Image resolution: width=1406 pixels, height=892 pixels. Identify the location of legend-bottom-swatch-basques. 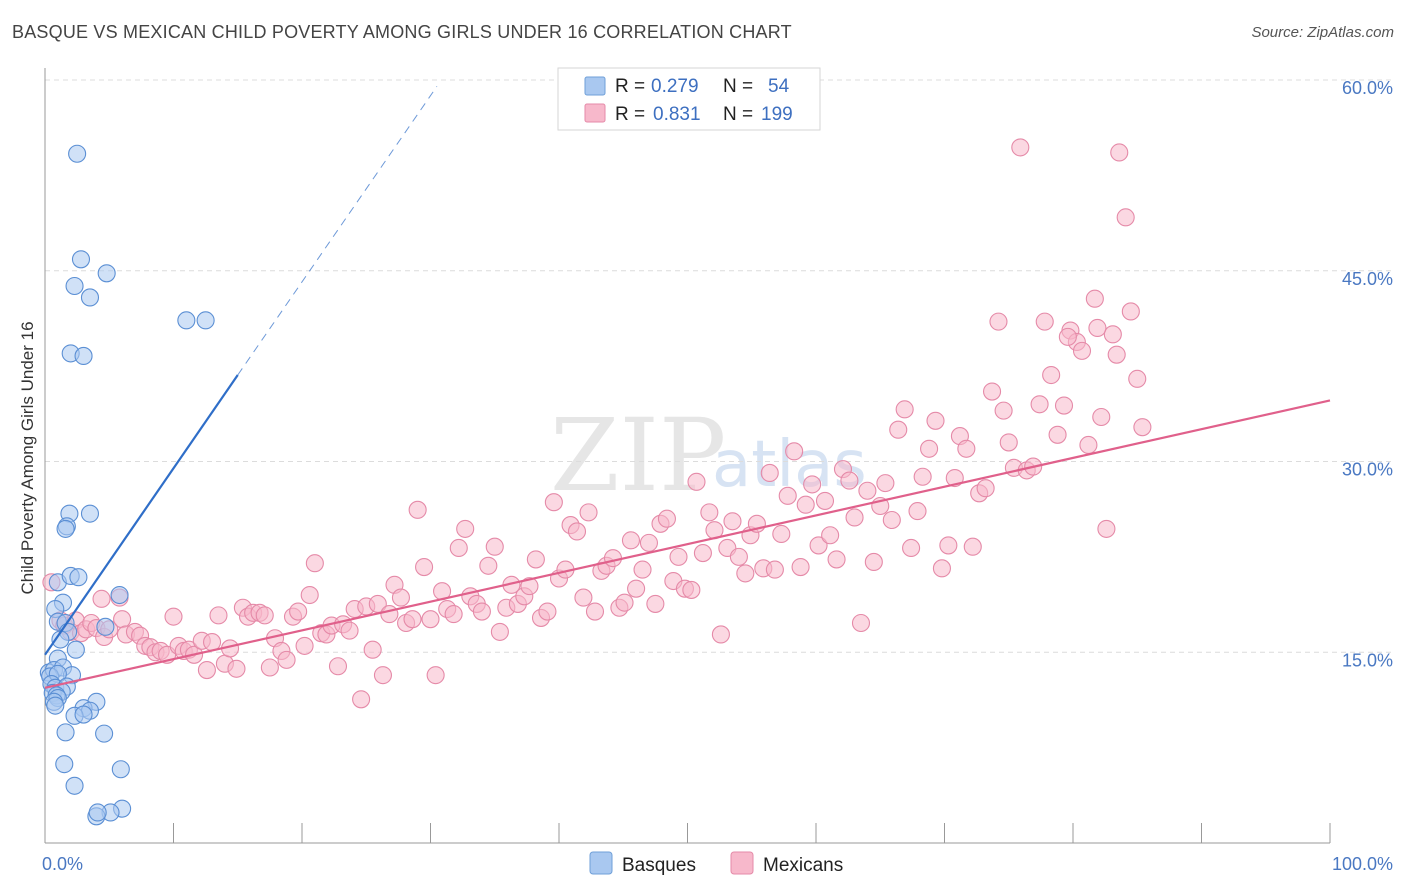
(601, 863).